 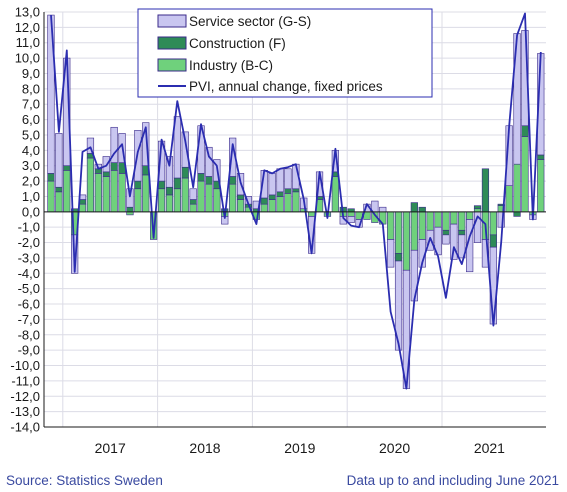 I want to click on legend-label-pvi: PVI, annual change, fixed prices, so click(x=286, y=86).